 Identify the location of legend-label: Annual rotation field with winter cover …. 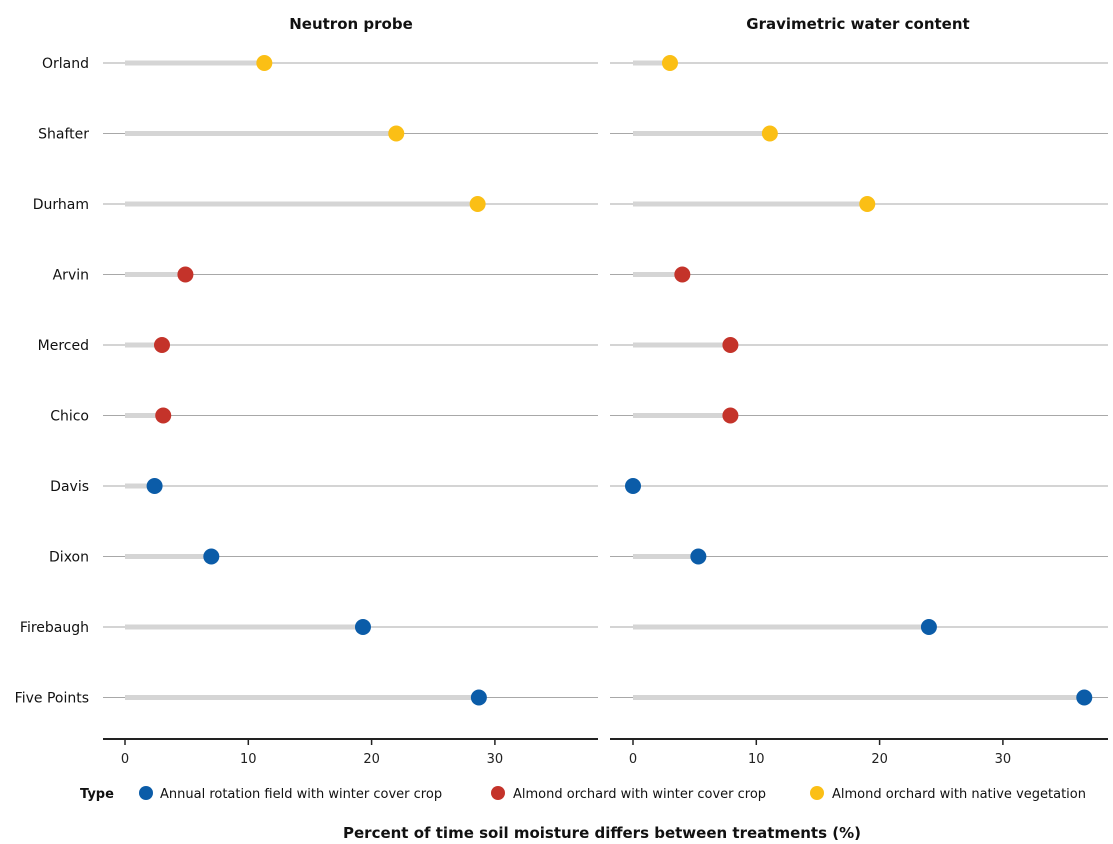
(301, 794).